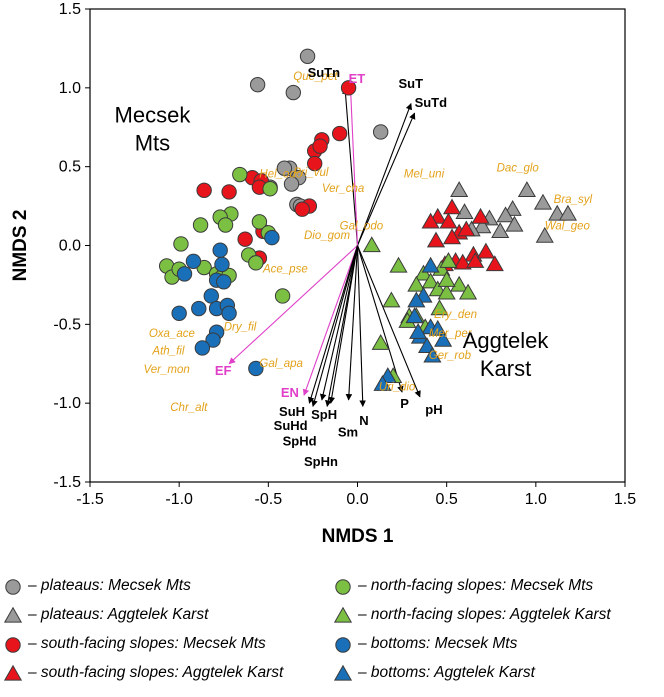  What do you see at coordinates (518, 168) in the screenshot?
I see `species-label: Dac_glo` at bounding box center [518, 168].